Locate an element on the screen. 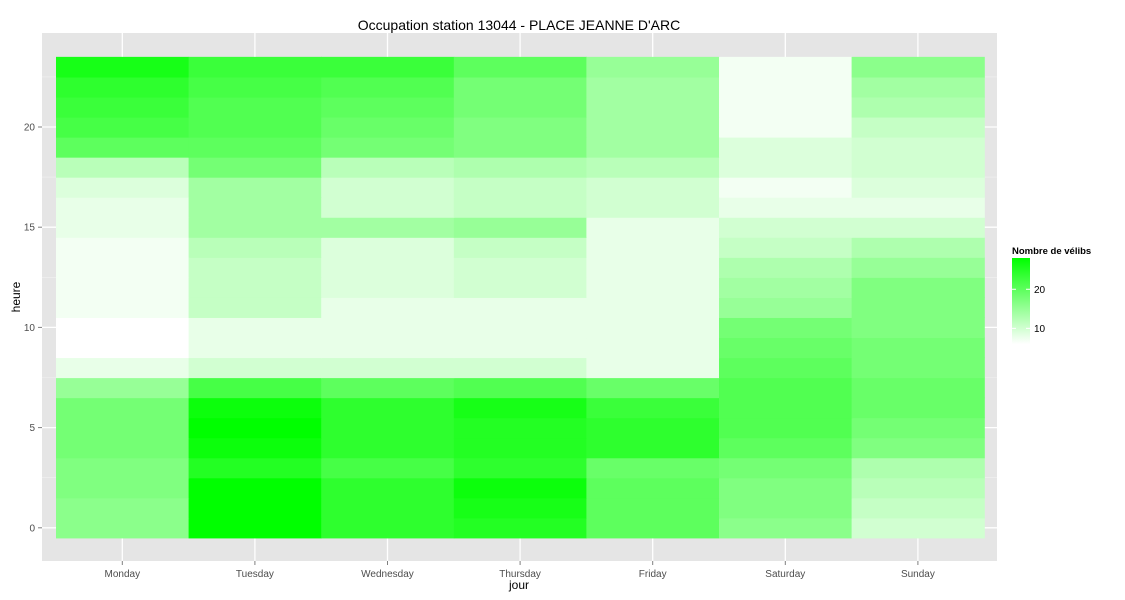  legend: Nombre de vélibs 10 20 is located at coordinates (1051, 295).